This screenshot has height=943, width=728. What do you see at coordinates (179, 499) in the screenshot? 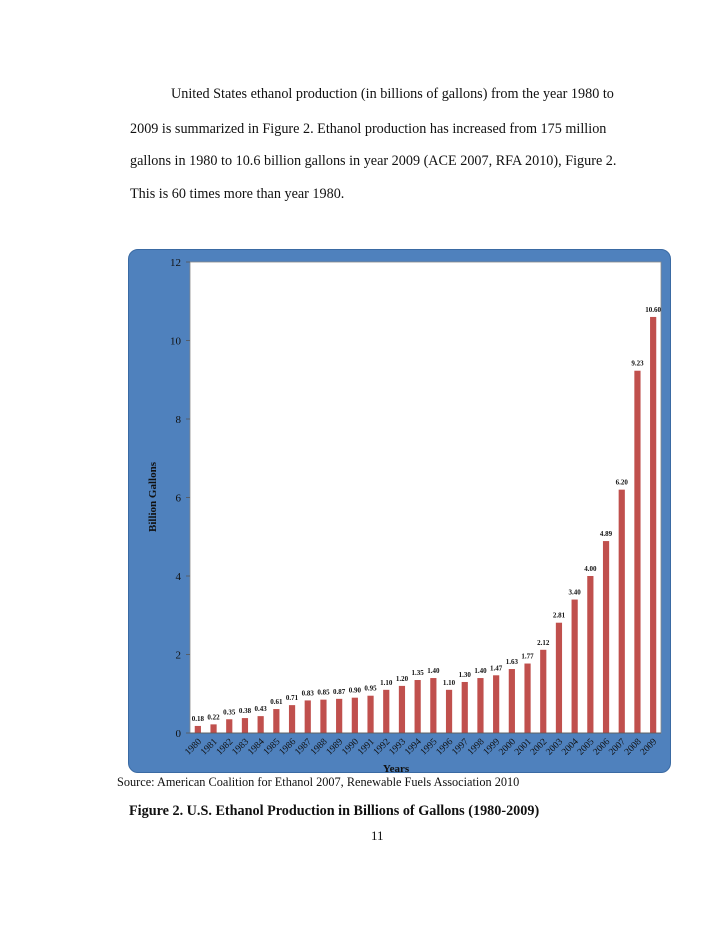
I see `y-tick-label: 6` at bounding box center [179, 499].